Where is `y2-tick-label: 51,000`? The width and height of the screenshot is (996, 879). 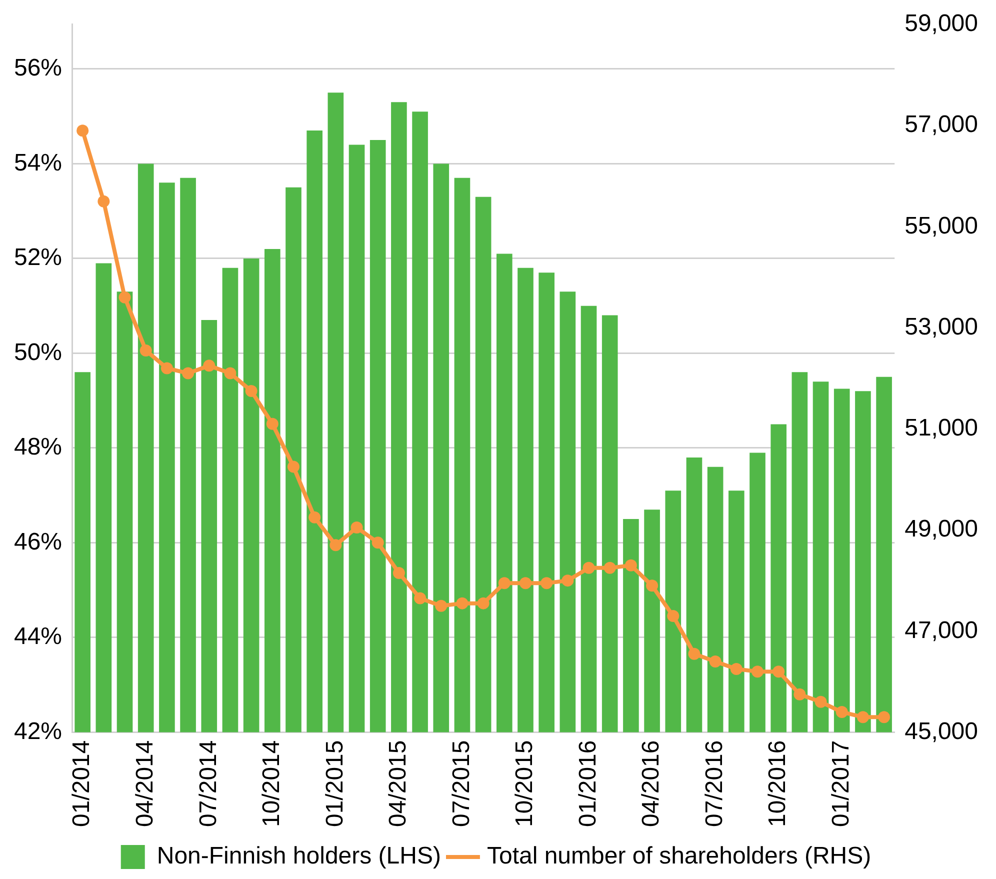
y2-tick-label: 51,000 is located at coordinates (941, 428).